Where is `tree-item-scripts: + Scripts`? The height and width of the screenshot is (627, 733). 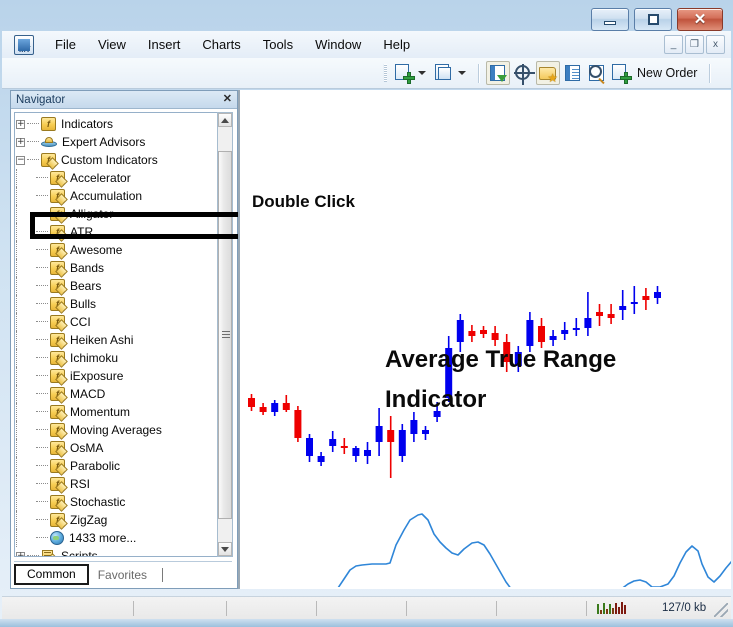 tree-item-scripts: + Scripts is located at coordinates (117, 551).